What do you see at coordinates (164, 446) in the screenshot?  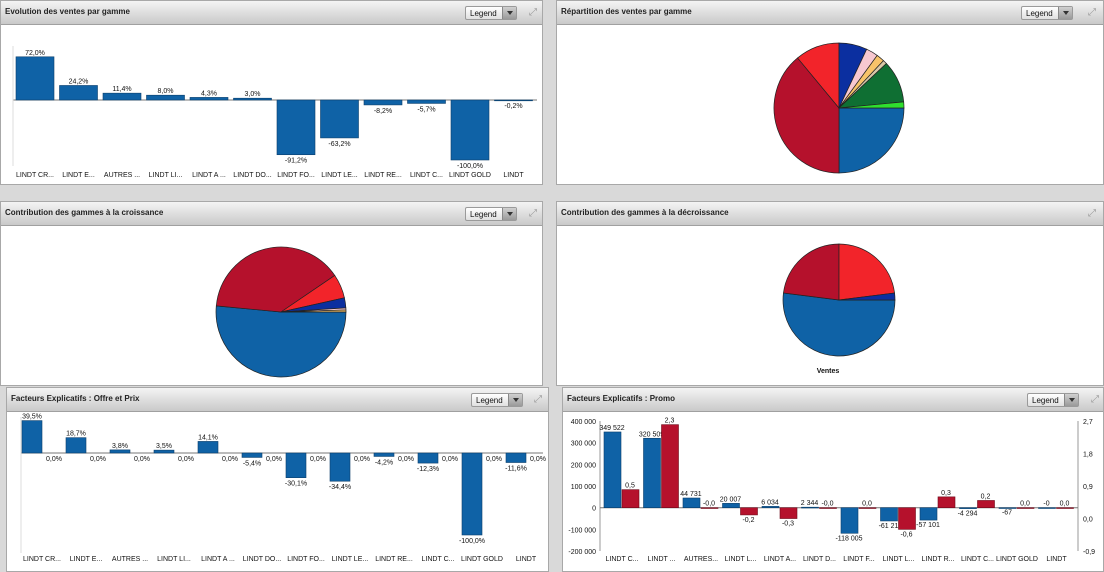 I see `data-label: 3,5%` at bounding box center [164, 446].